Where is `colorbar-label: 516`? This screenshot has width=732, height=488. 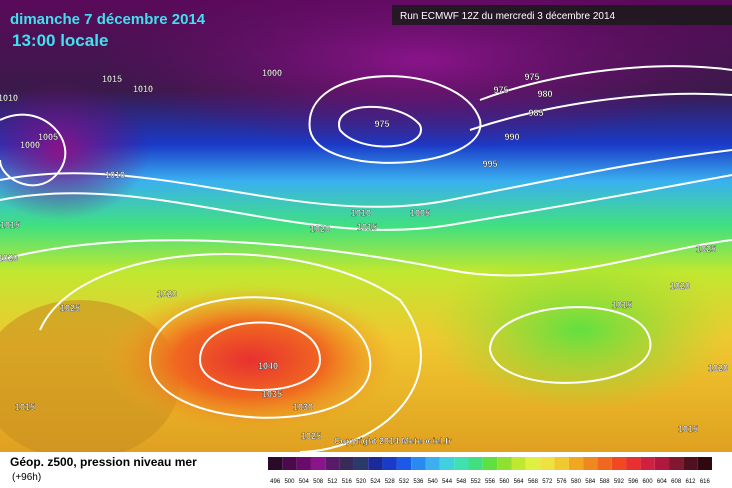
colorbar-label: 516 is located at coordinates (347, 482).